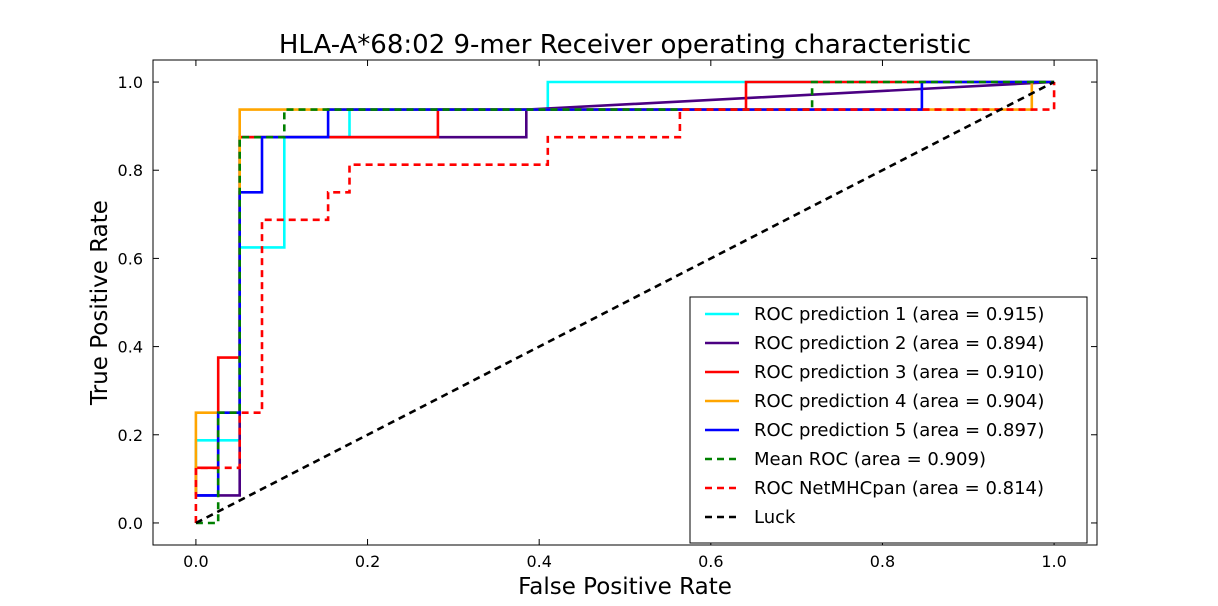  Describe the element at coordinates (882, 561) in the screenshot. I see `x-tick-label: 0.8` at that location.